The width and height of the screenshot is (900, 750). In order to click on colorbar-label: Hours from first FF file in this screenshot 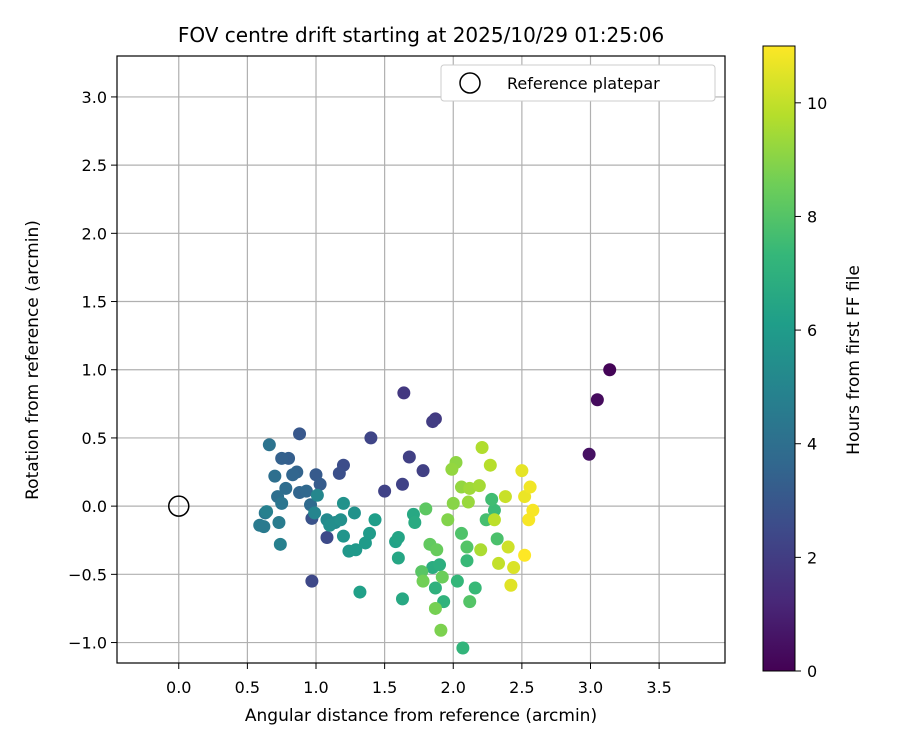, I will do `click(854, 360)`.